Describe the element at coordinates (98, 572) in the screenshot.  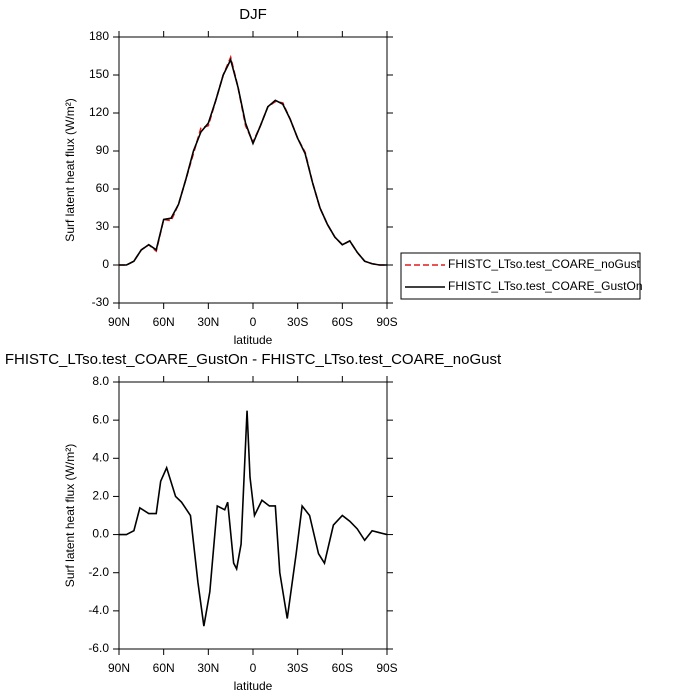
I see `y-tick-label: -2.0` at that location.